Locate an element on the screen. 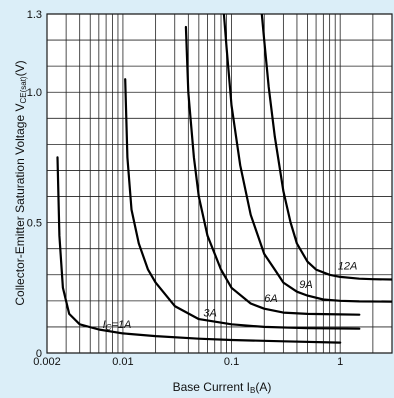 The image size is (394, 398). x-tick-label: 0.1 is located at coordinates (231, 362).